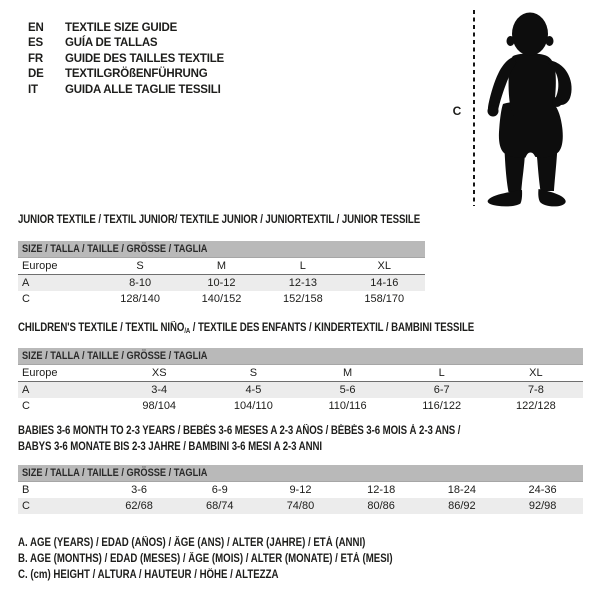 This screenshot has width=600, height=600. I want to click on language-code: DE, so click(36, 74).